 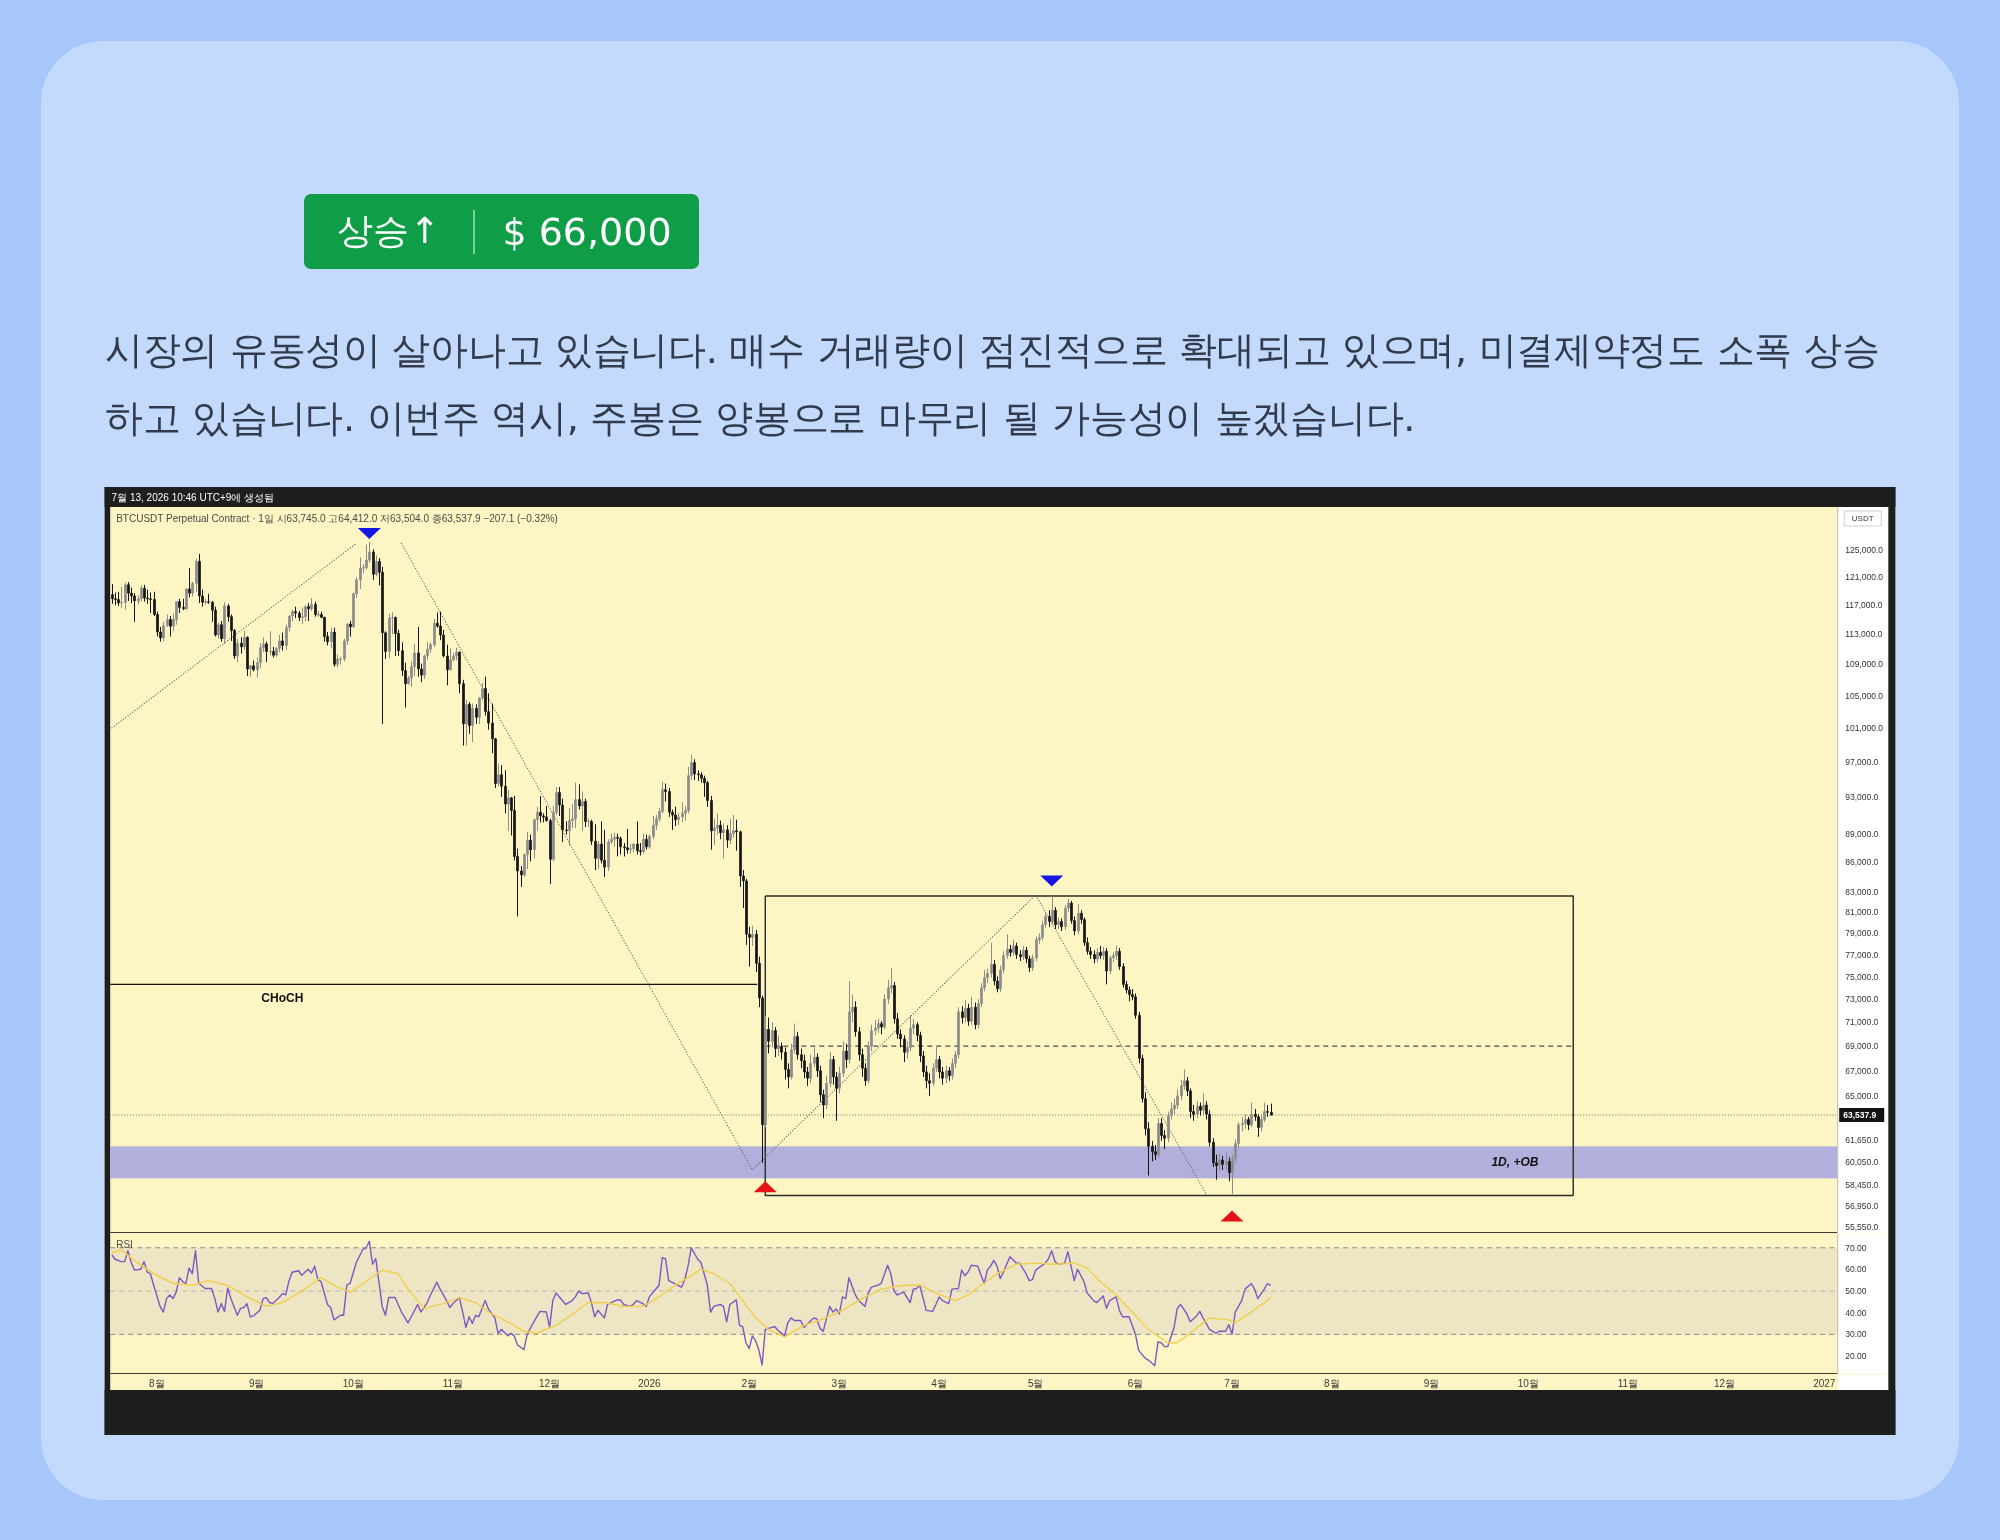 I want to click on y-tick-label: 71,000.0, so click(x=1862, y=1022).